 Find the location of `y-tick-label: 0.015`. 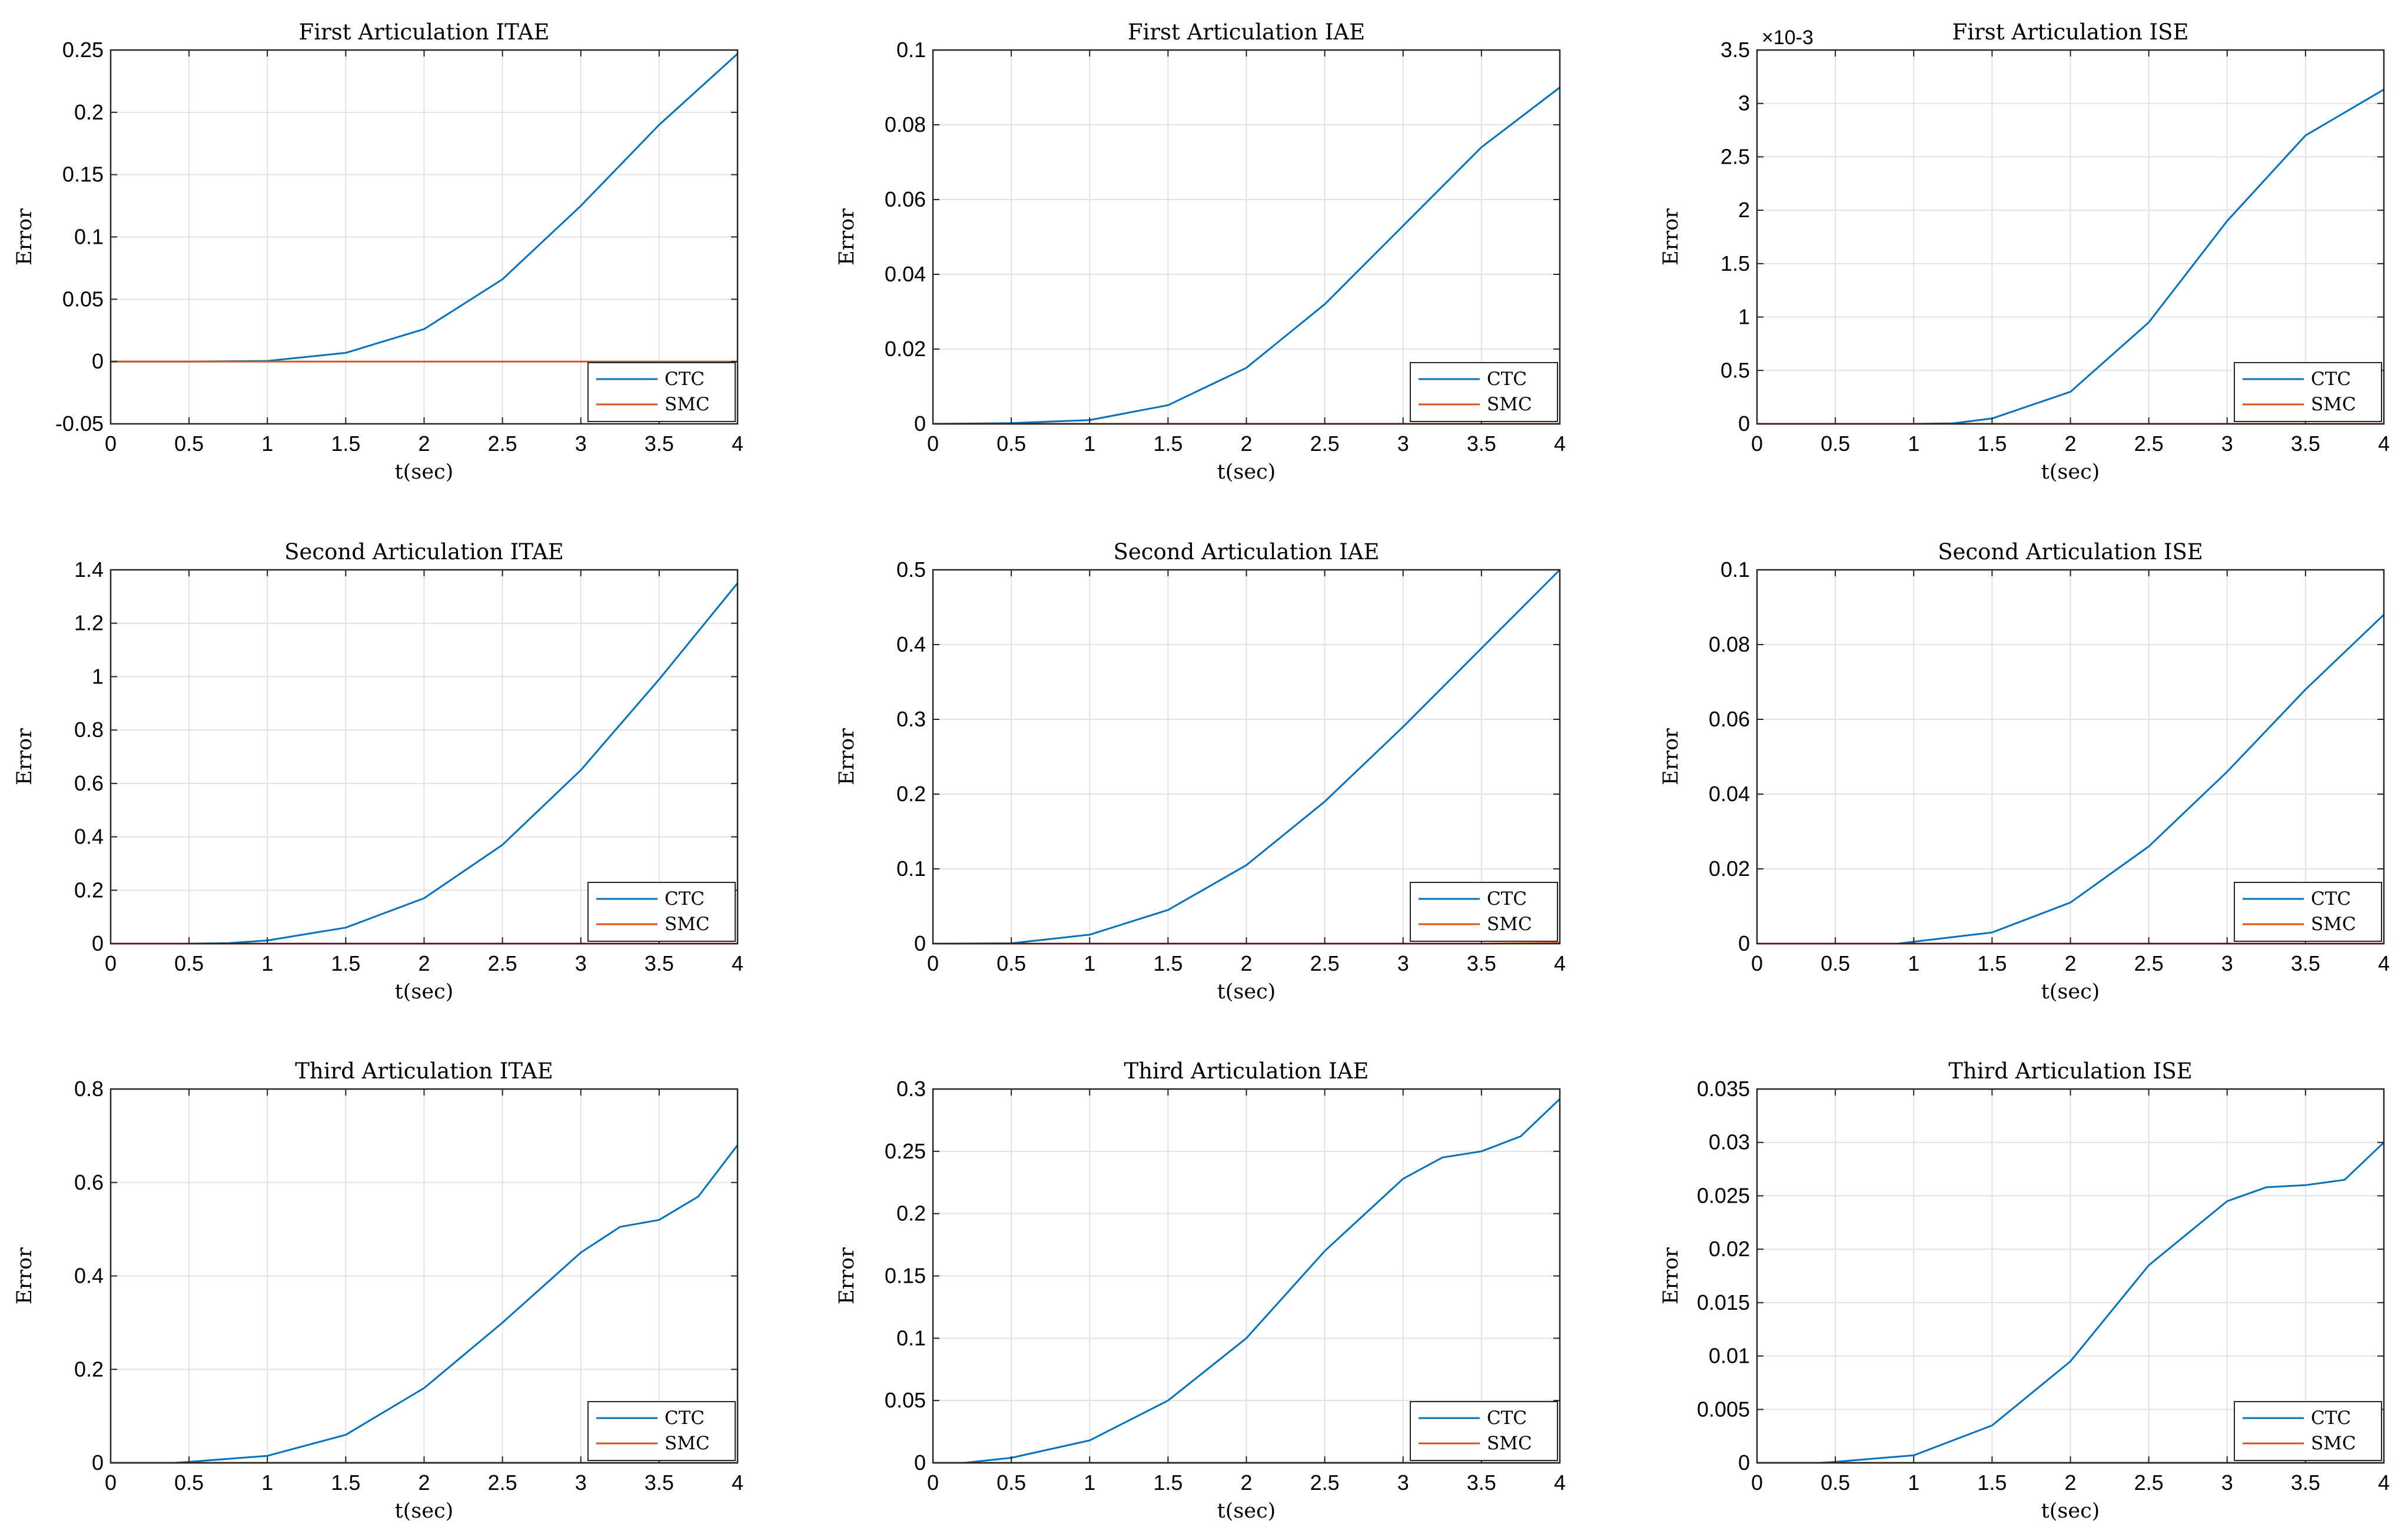

y-tick-label: 0.015 is located at coordinates (1723, 1302).